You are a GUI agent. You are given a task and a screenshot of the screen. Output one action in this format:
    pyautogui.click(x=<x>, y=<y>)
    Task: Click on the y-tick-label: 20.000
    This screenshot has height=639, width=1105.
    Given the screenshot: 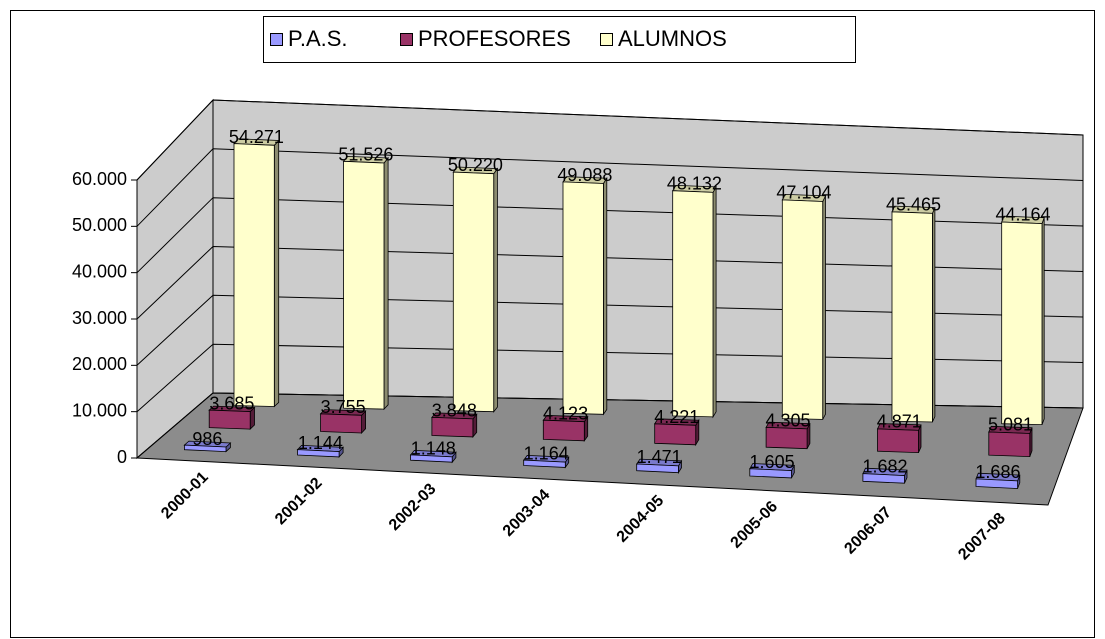 What is the action you would take?
    pyautogui.click(x=99, y=364)
    